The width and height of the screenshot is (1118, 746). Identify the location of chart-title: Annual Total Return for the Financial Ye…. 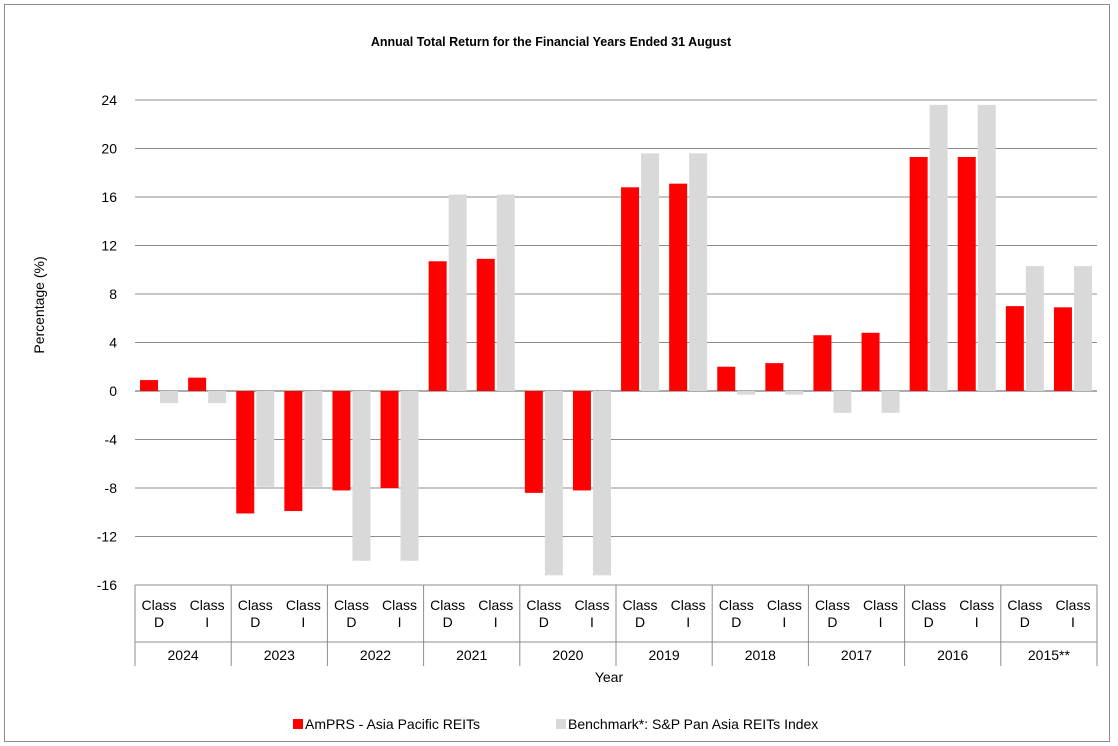
(551, 42).